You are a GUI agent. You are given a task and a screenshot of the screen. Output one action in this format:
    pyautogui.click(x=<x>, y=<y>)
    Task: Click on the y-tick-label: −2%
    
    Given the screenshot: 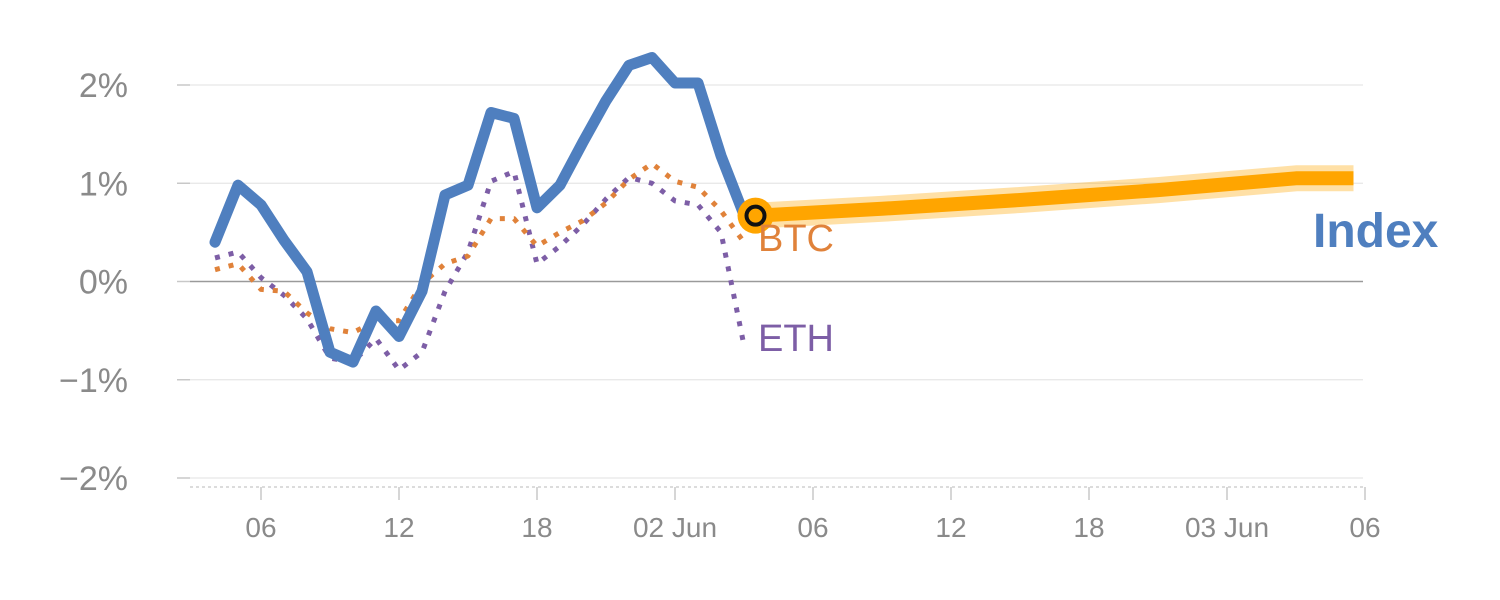 What is the action you would take?
    pyautogui.click(x=93, y=479)
    